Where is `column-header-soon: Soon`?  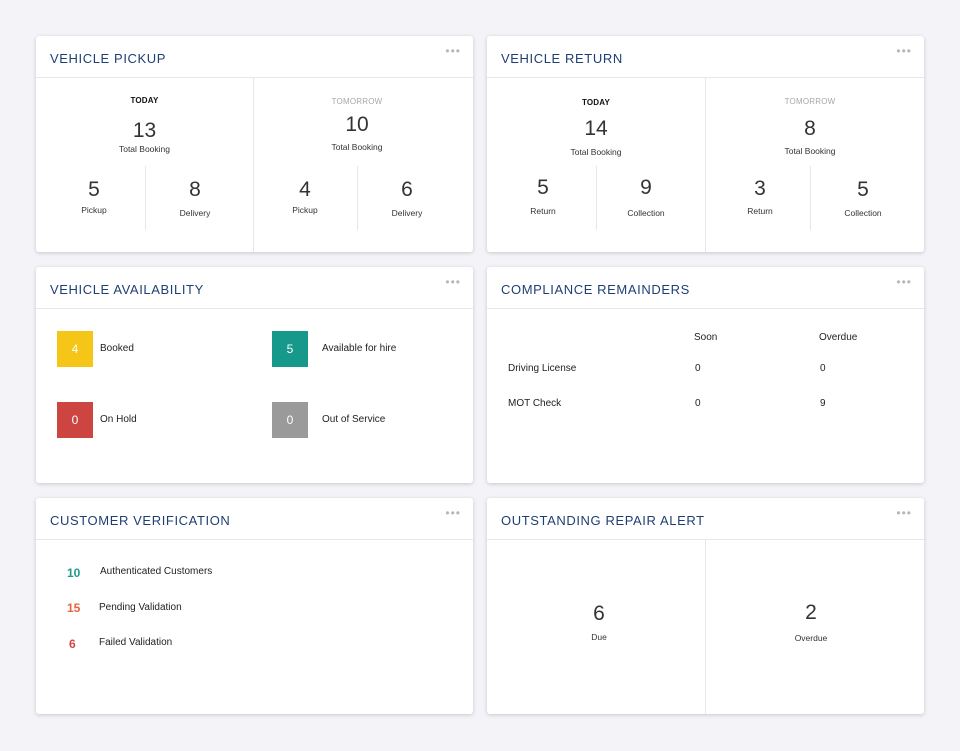 column-header-soon: Soon is located at coordinates (706, 337).